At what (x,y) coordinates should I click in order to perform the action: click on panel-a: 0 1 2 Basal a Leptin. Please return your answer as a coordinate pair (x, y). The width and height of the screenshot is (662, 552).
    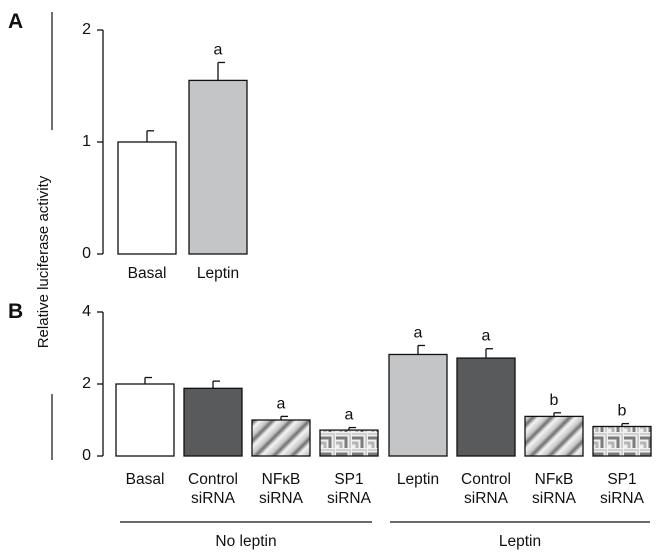
    Looking at the image, I should click on (165, 151).